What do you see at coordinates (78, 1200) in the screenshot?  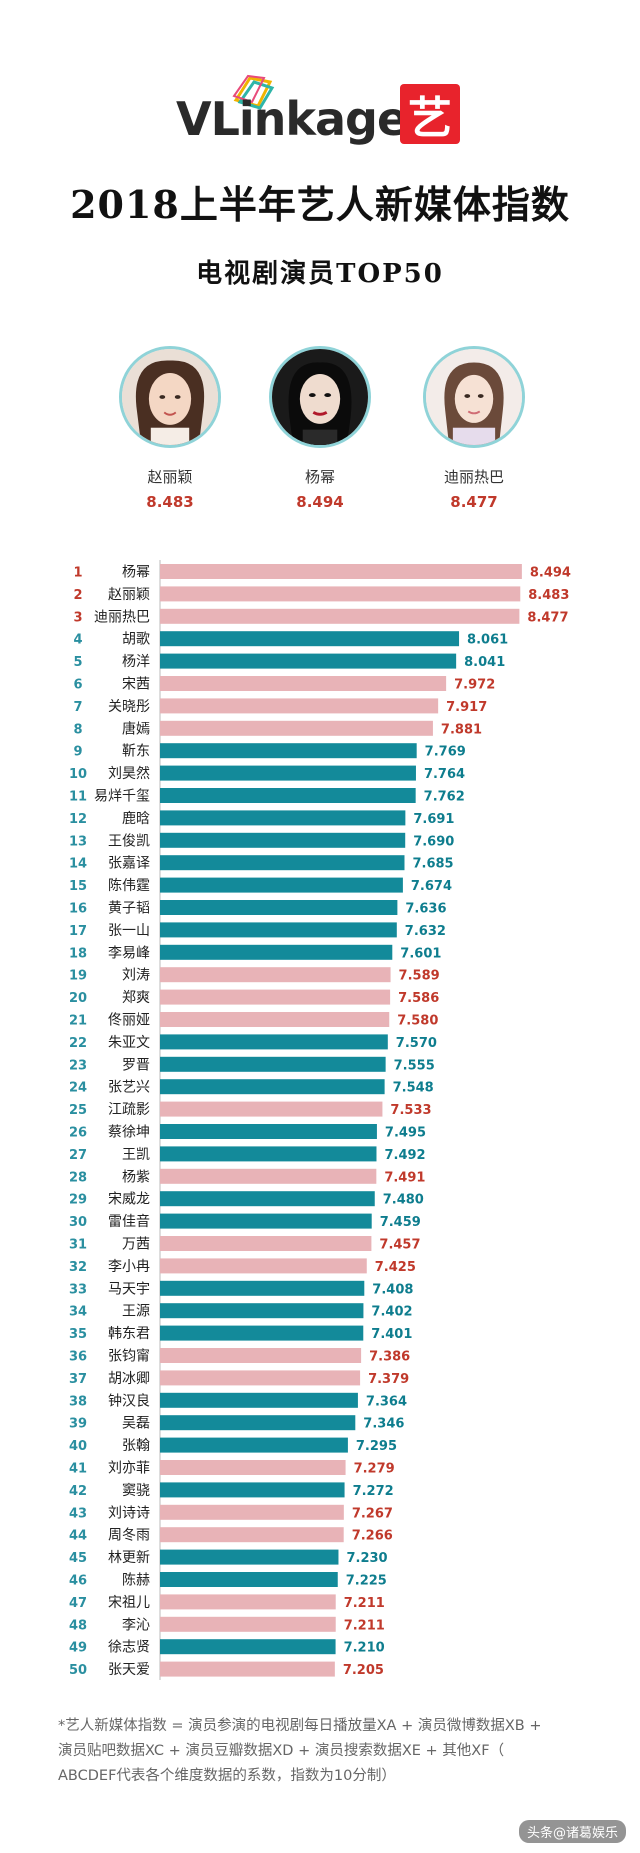 I see `rank-label: 29` at bounding box center [78, 1200].